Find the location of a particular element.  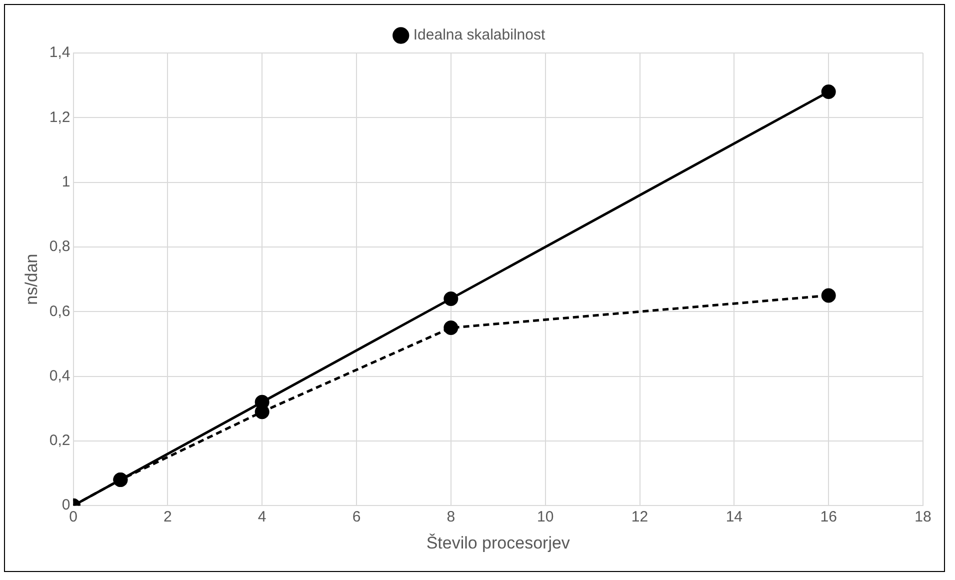

x-tick-label: 10 is located at coordinates (545, 517).